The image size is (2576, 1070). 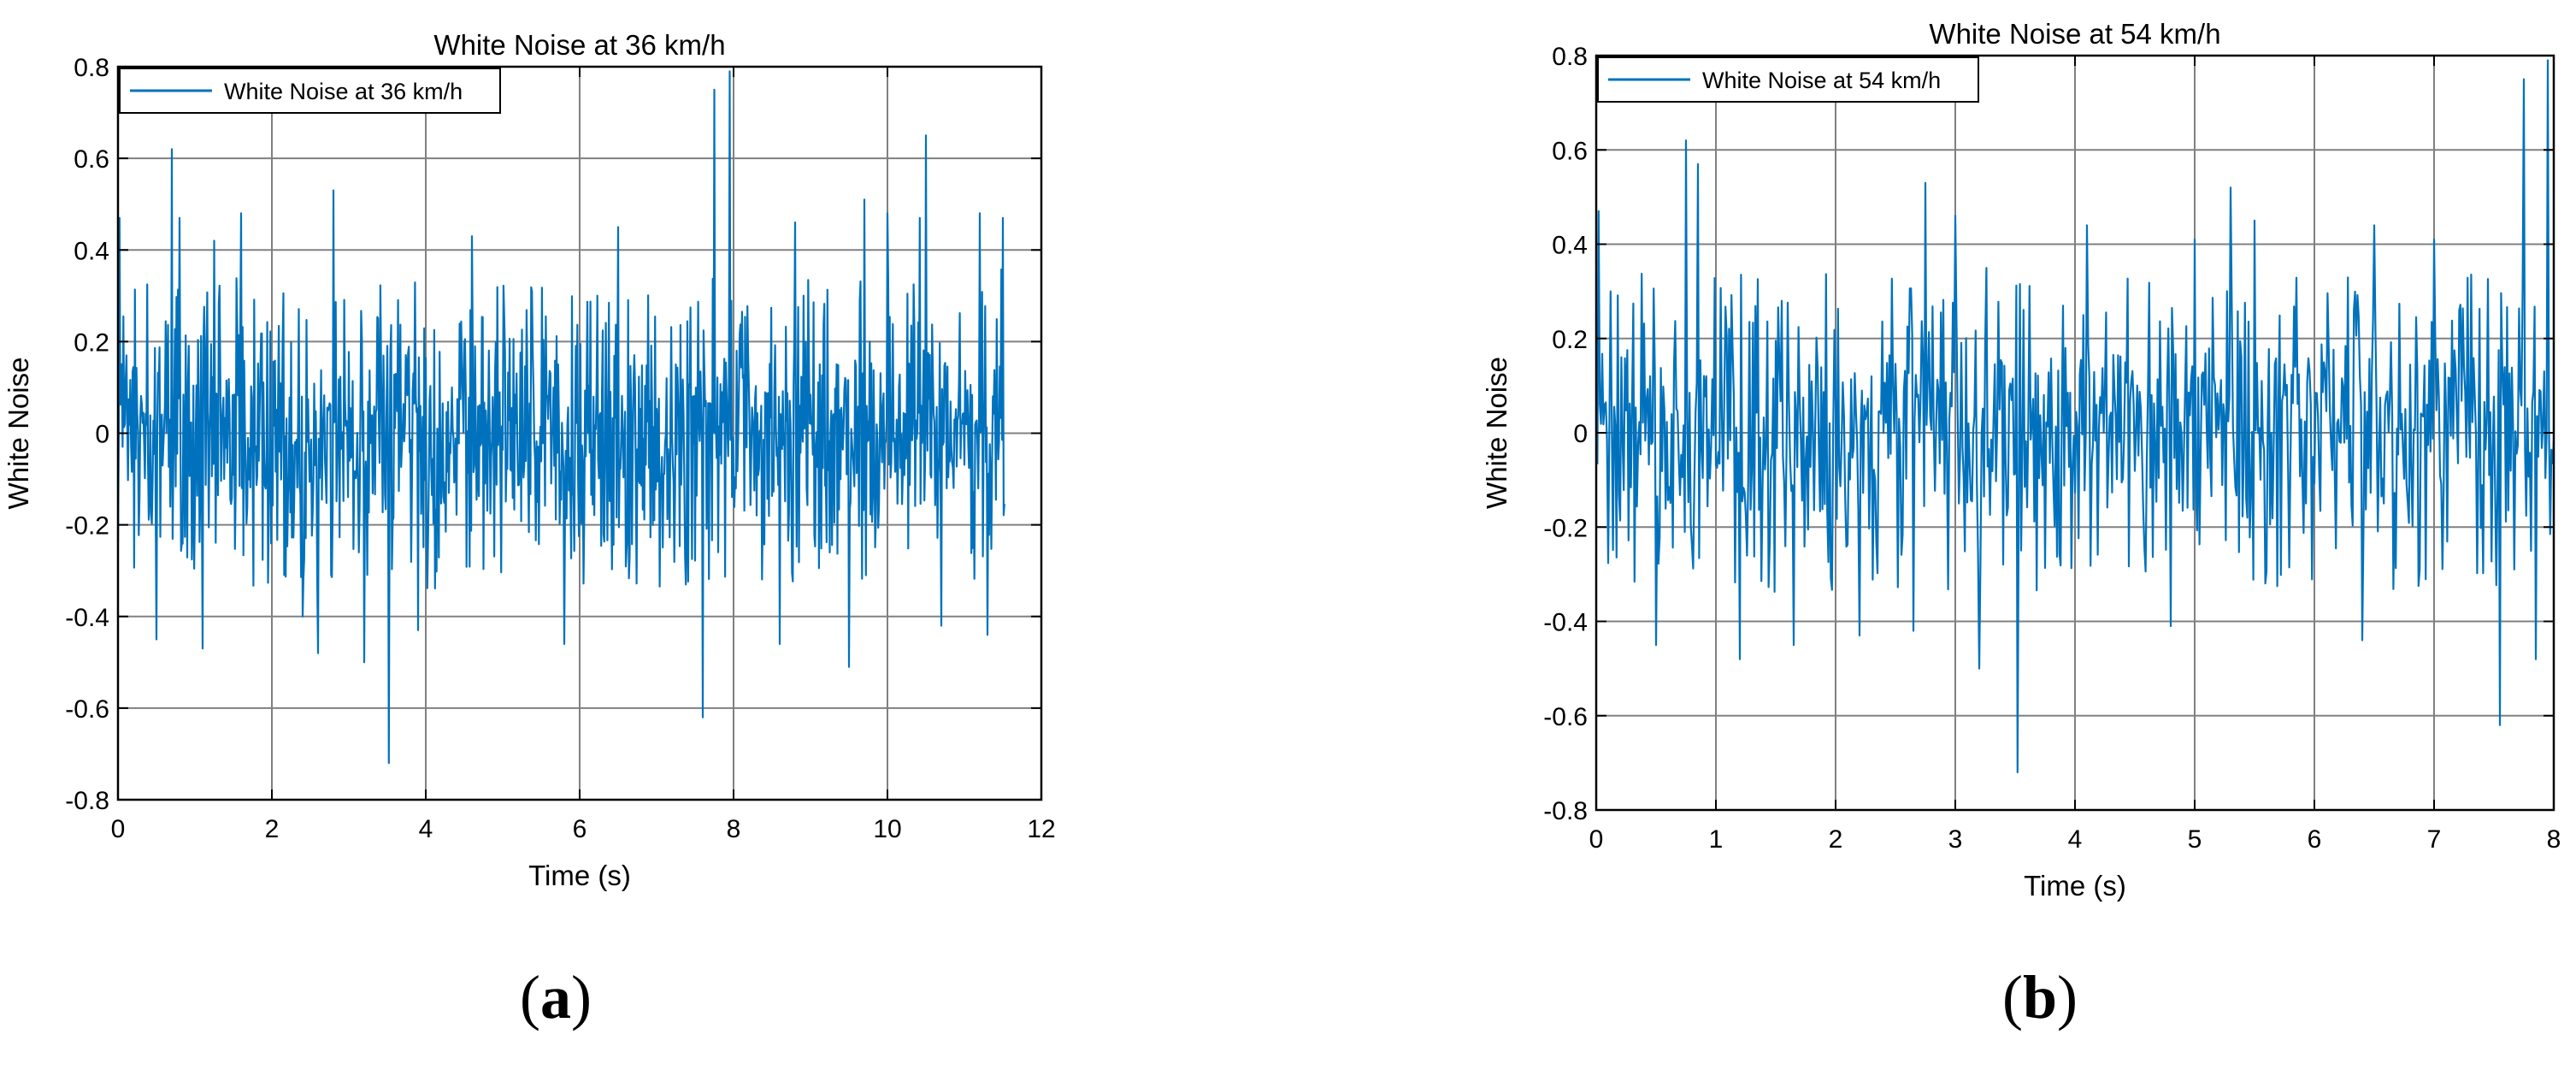 I want to click on legend-label: White Noise at 36 km/h, so click(x=343, y=92).